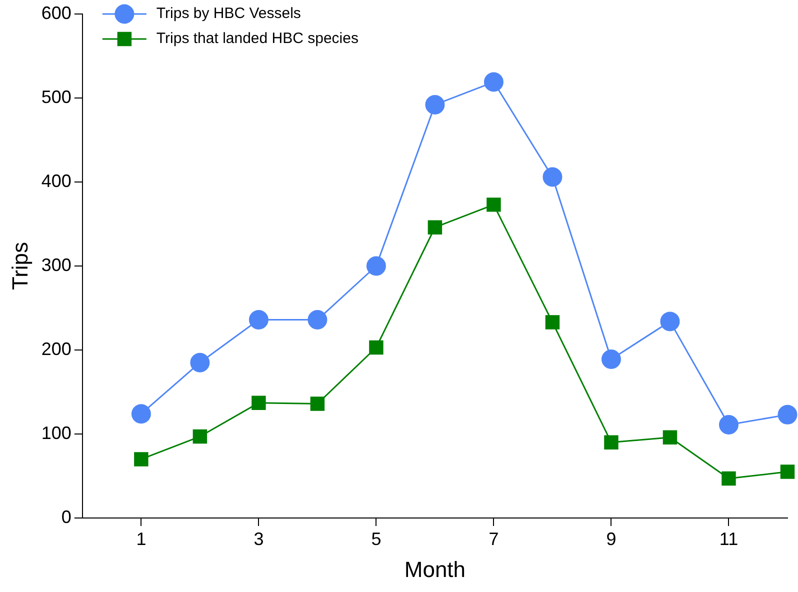  What do you see at coordinates (376, 538) in the screenshot?
I see `x-tick-label: 5` at bounding box center [376, 538].